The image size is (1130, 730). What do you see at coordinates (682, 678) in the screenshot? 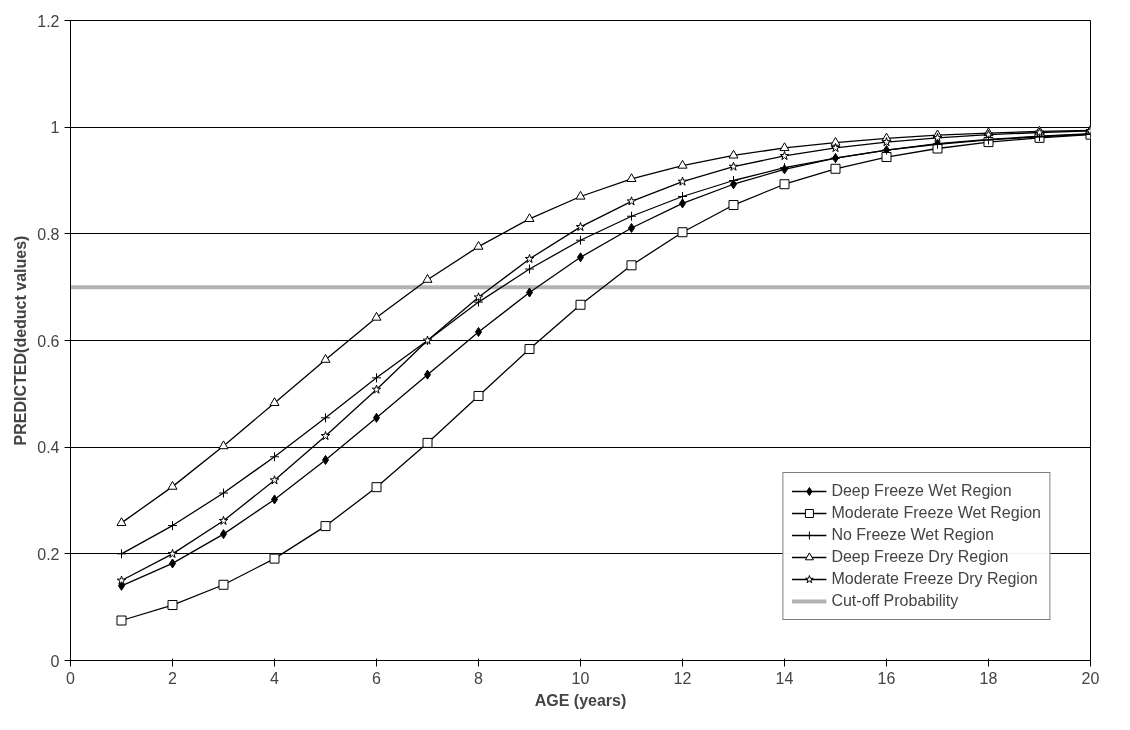
I see `x-tick-label: 12` at bounding box center [682, 678].